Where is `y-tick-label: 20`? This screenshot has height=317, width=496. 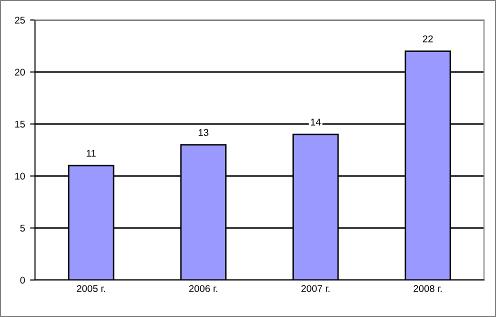 y-tick-label: 20 is located at coordinates (19, 72).